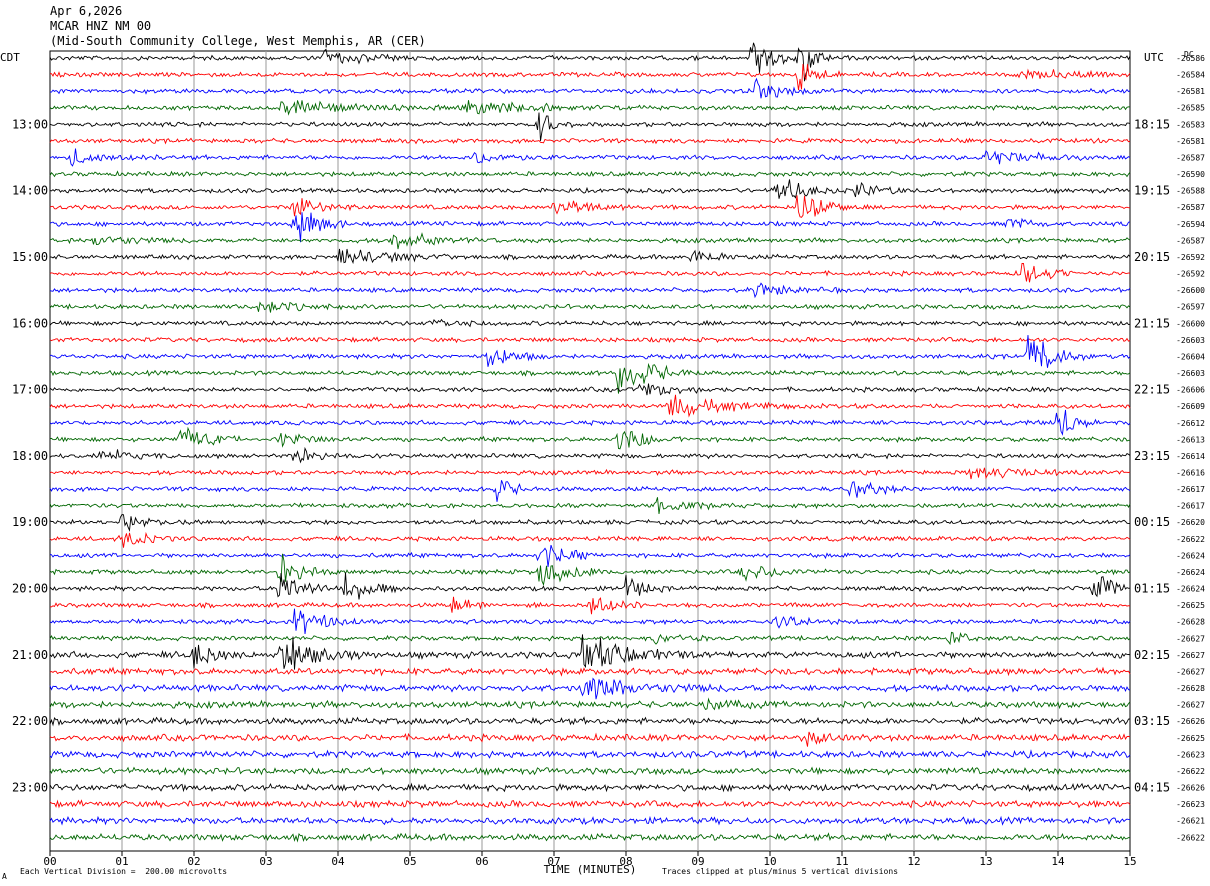 The width and height of the screenshot is (1210, 886). I want to click on x-tick-label: 09, so click(697, 861).